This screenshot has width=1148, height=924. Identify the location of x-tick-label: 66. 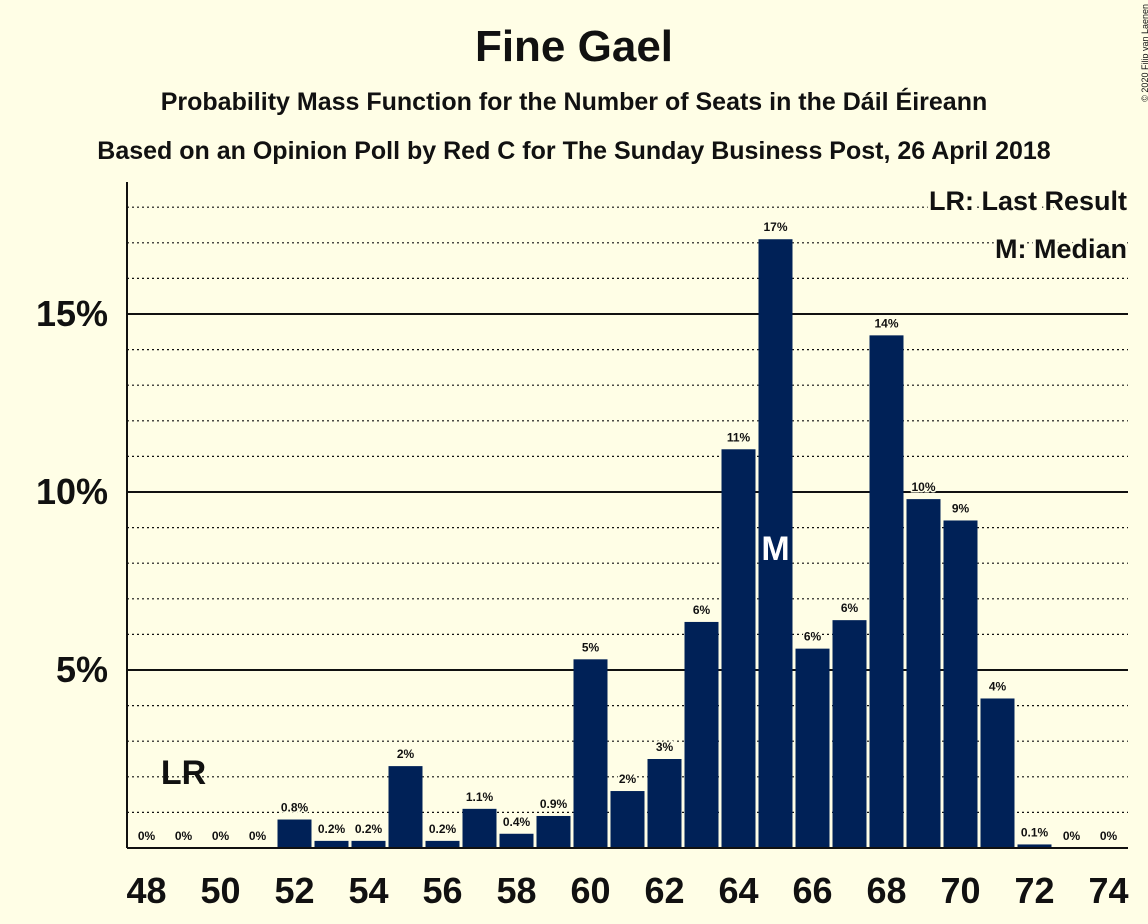
(812, 890).